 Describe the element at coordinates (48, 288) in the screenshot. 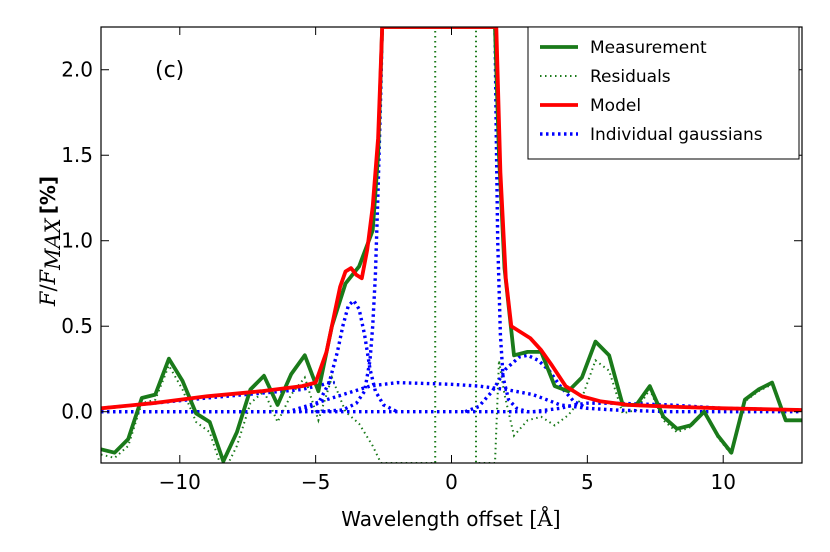

I see `y-label-slash: /` at that location.